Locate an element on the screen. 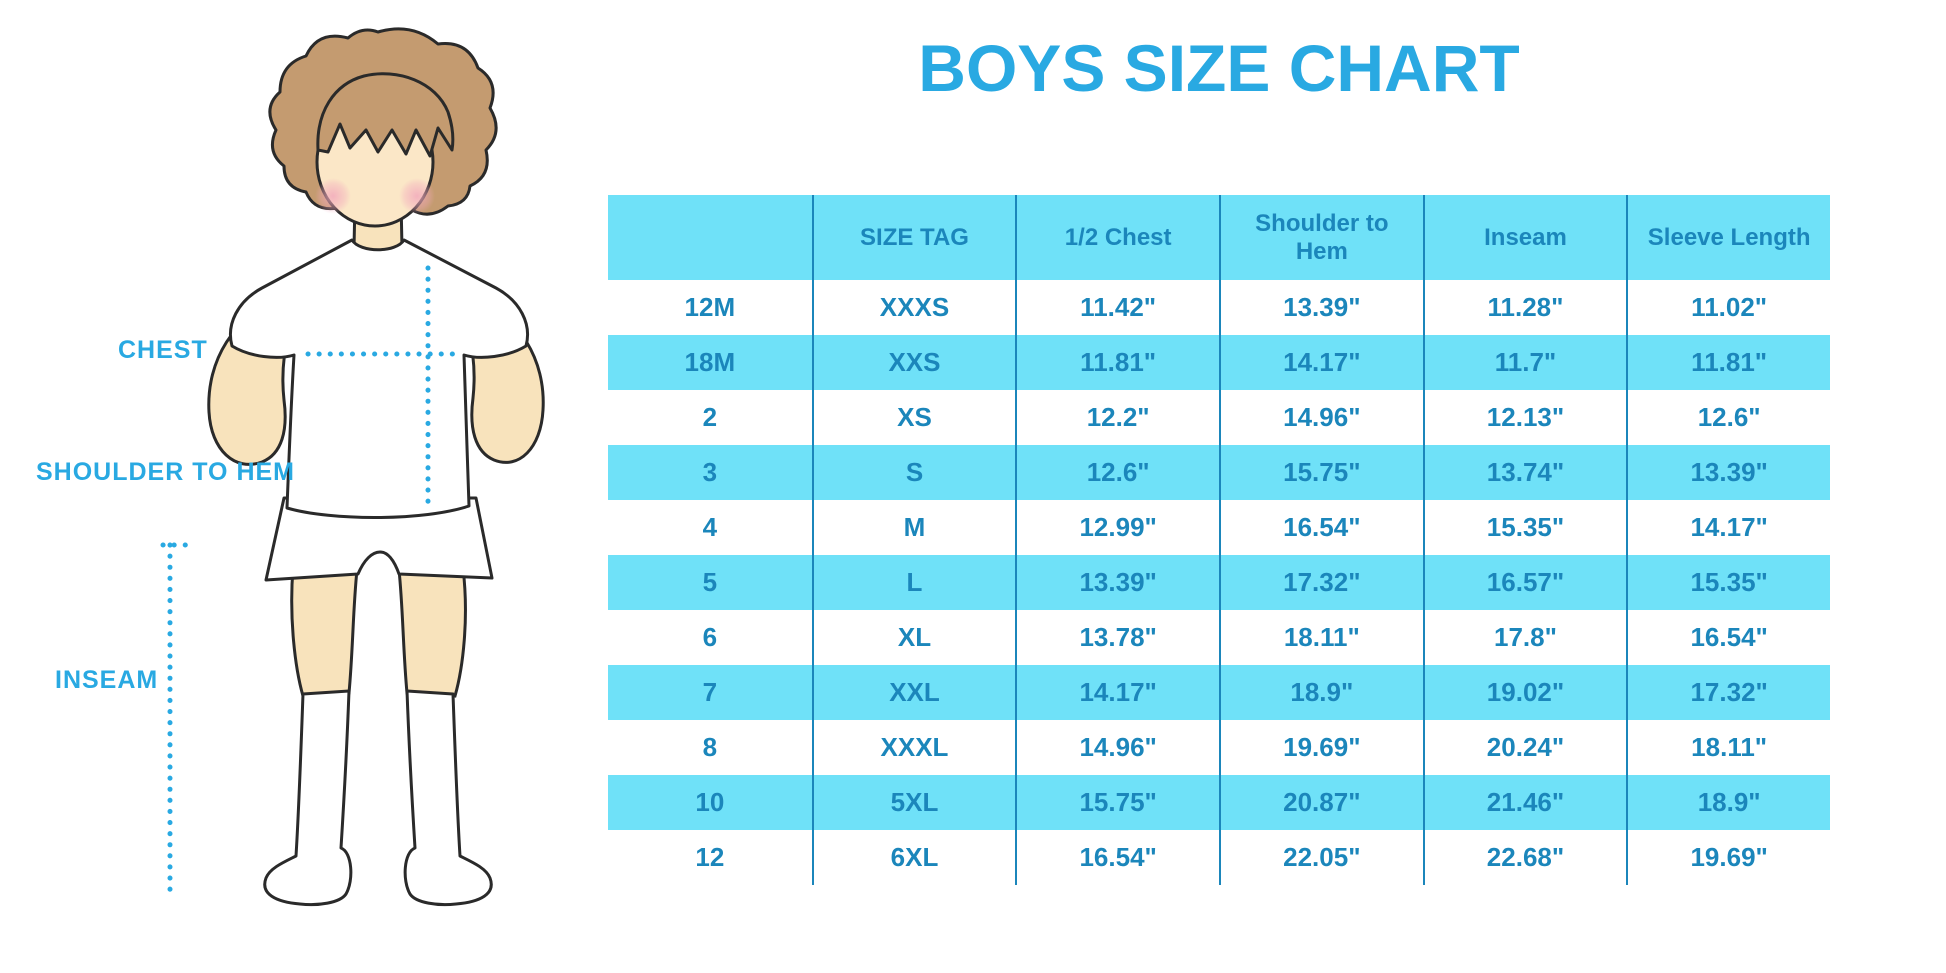  inseam-label: INSEAM is located at coordinates (107, 680).